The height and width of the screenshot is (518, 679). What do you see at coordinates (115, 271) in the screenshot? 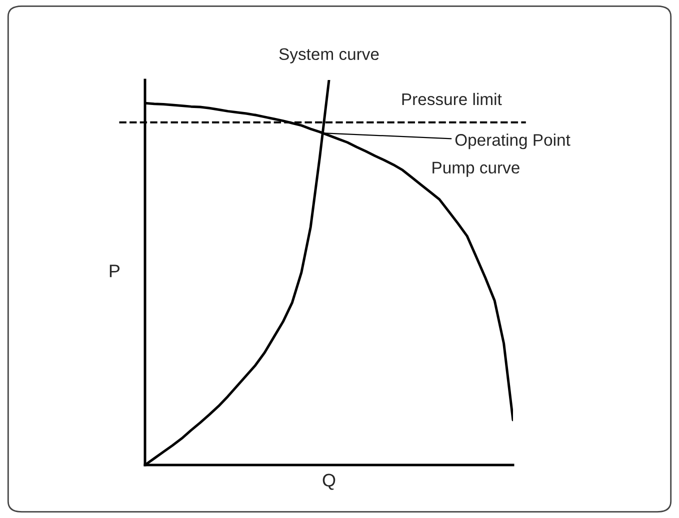
I see `y-axis-title: P` at bounding box center [115, 271].